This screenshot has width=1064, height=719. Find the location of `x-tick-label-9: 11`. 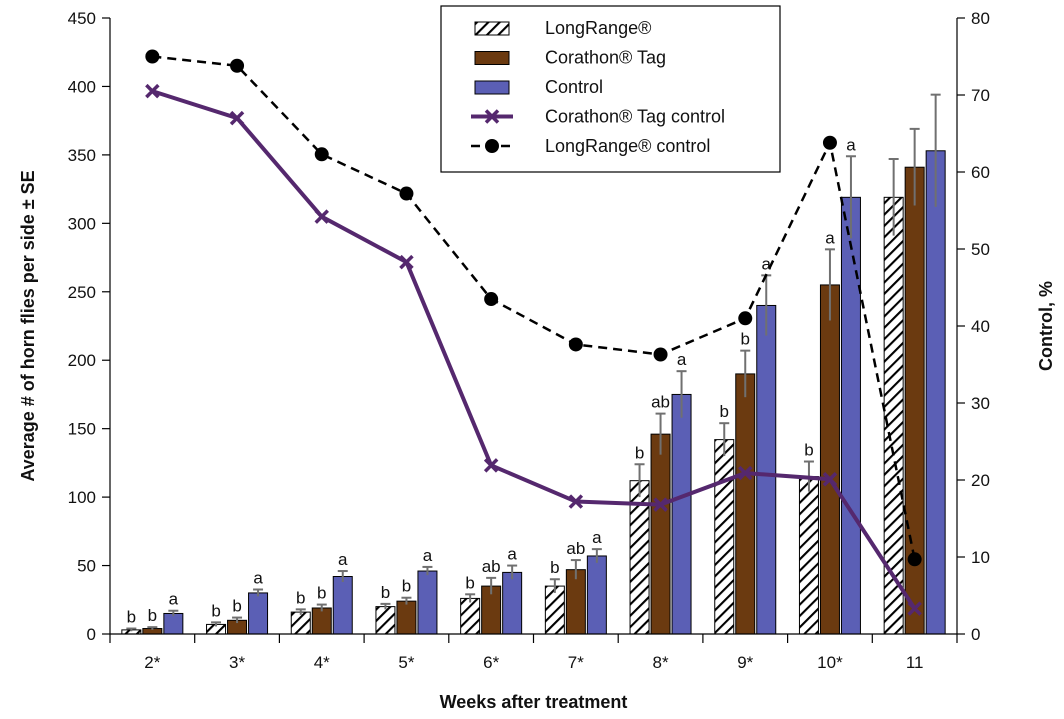

x-tick-label-9: 11 is located at coordinates (915, 662).